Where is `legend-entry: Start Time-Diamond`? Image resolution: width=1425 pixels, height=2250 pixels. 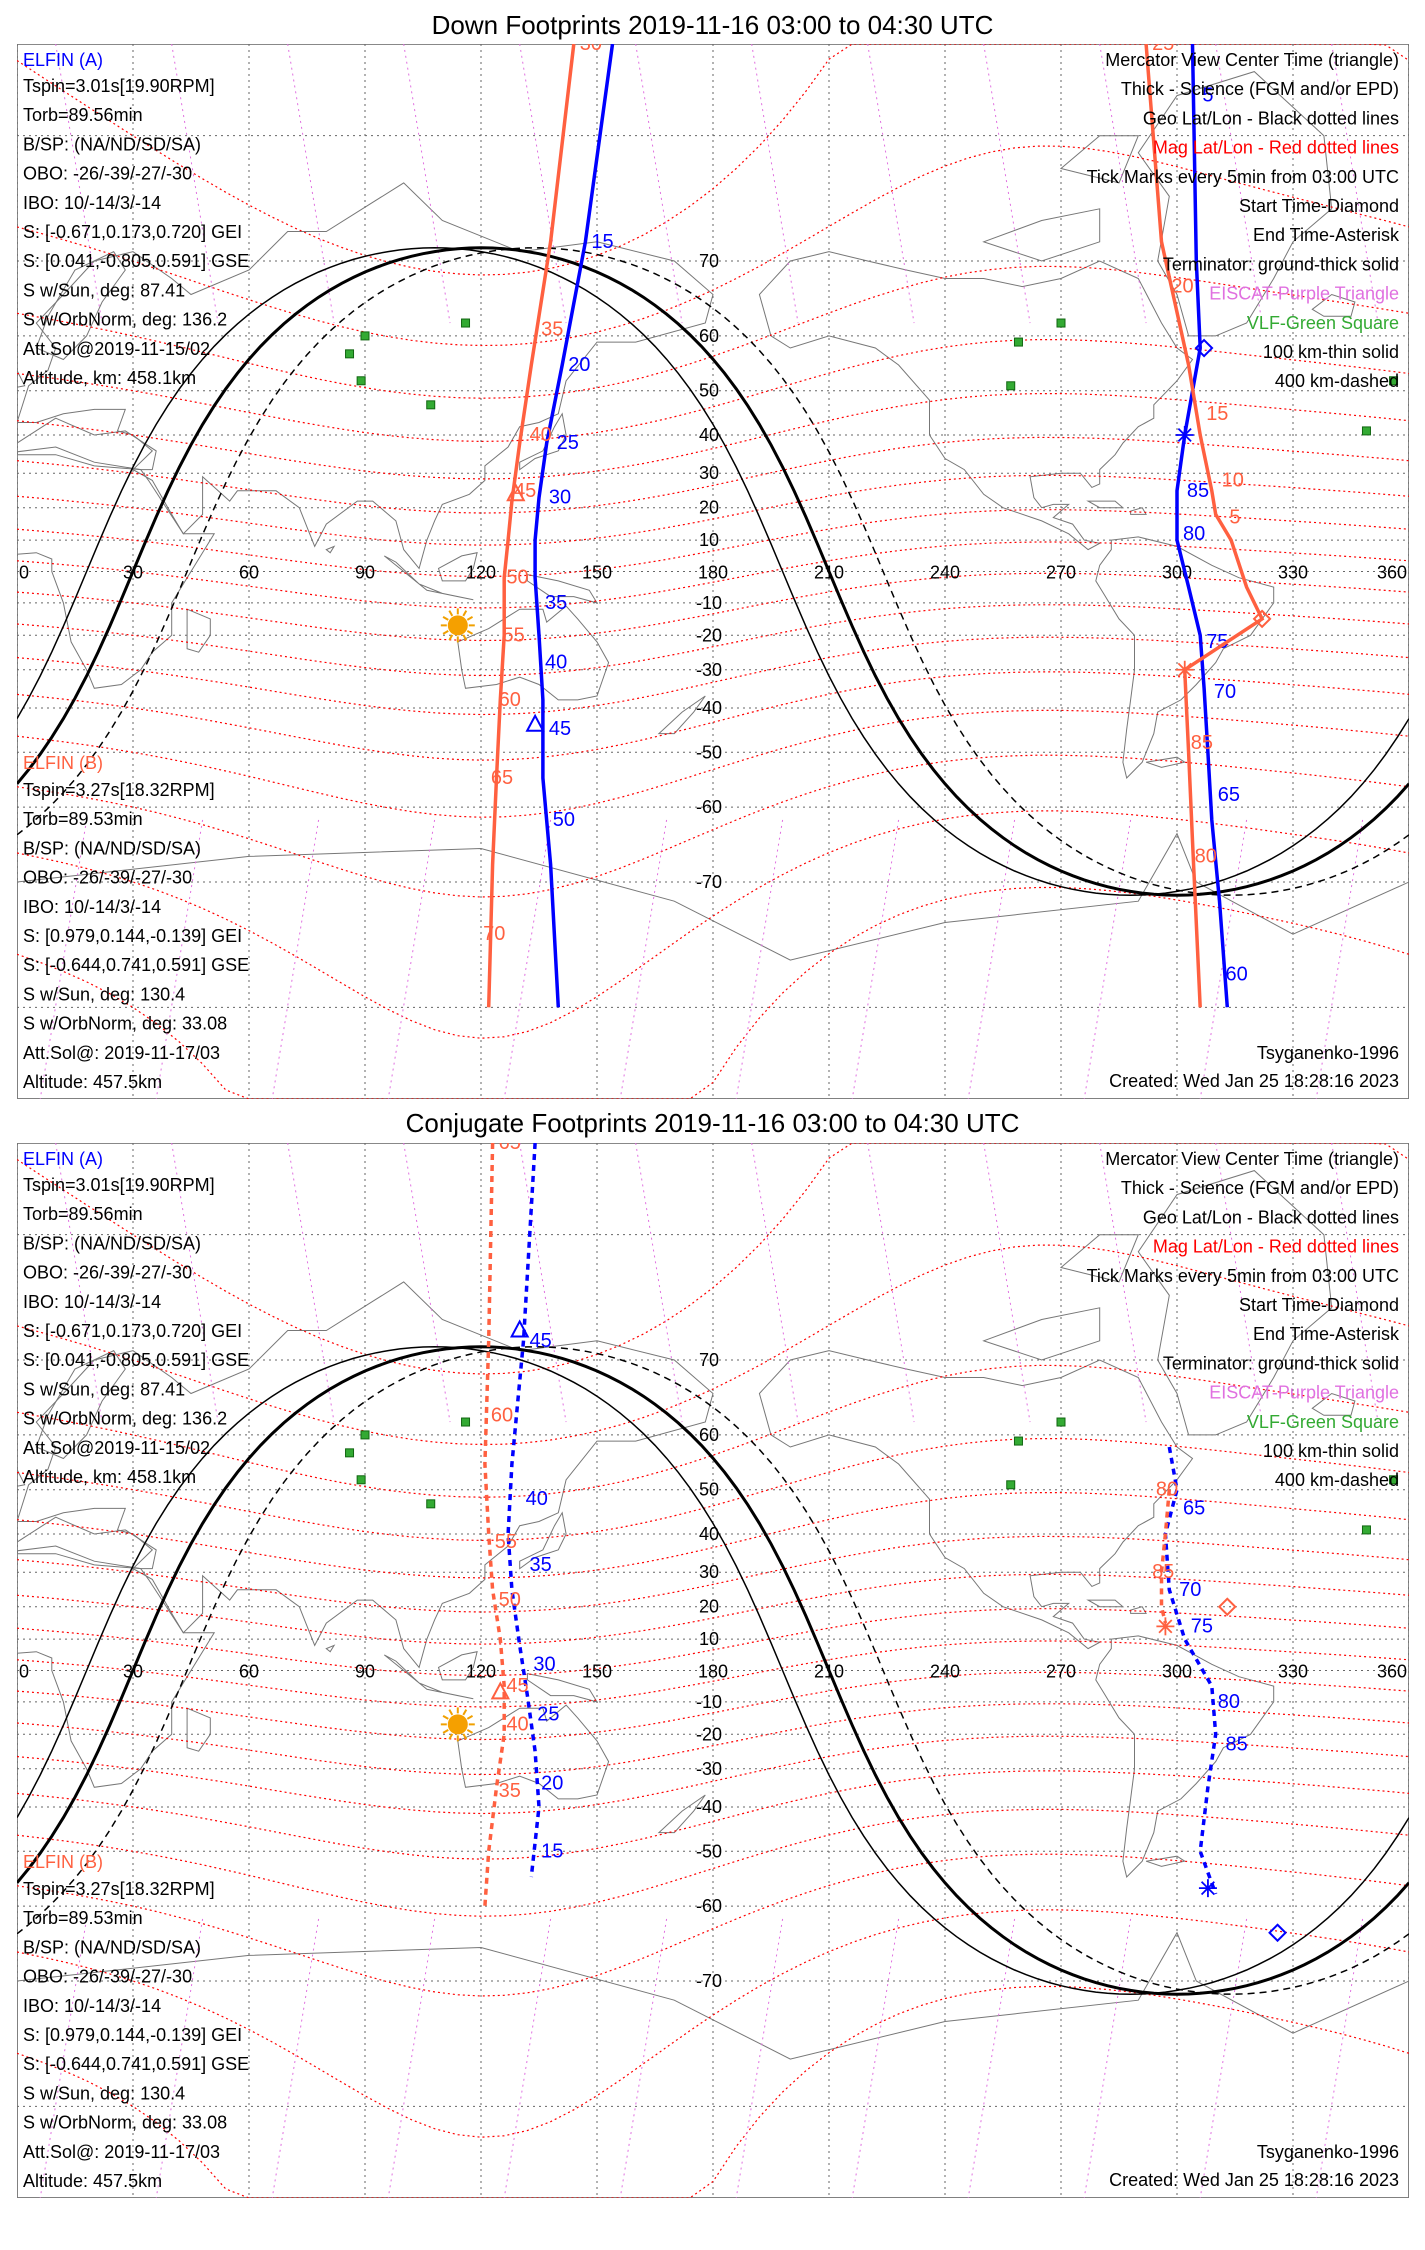
legend-entry: Start Time-Diamond is located at coordinates (1319, 206).